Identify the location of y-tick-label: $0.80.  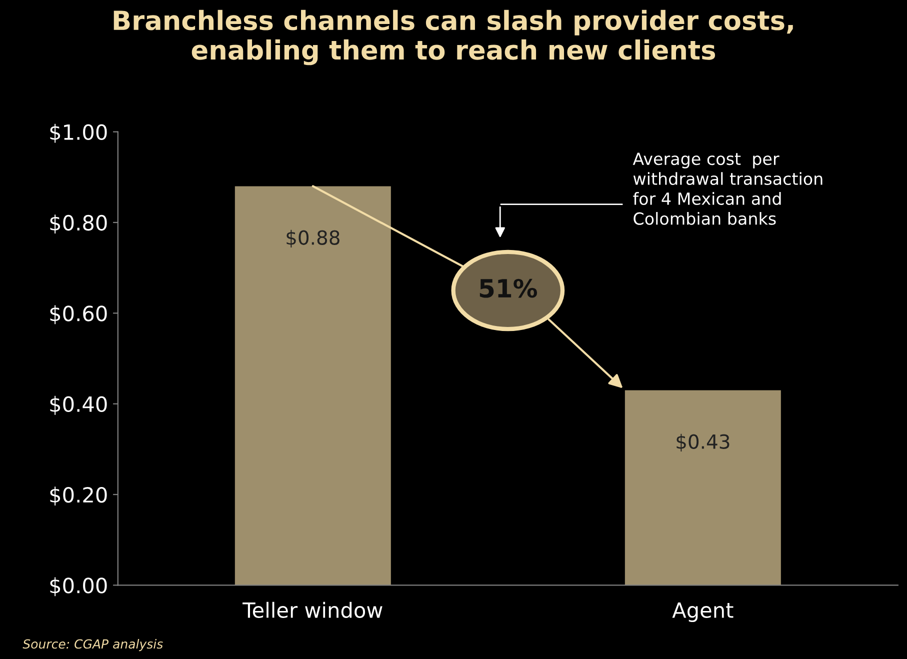
(78, 224).